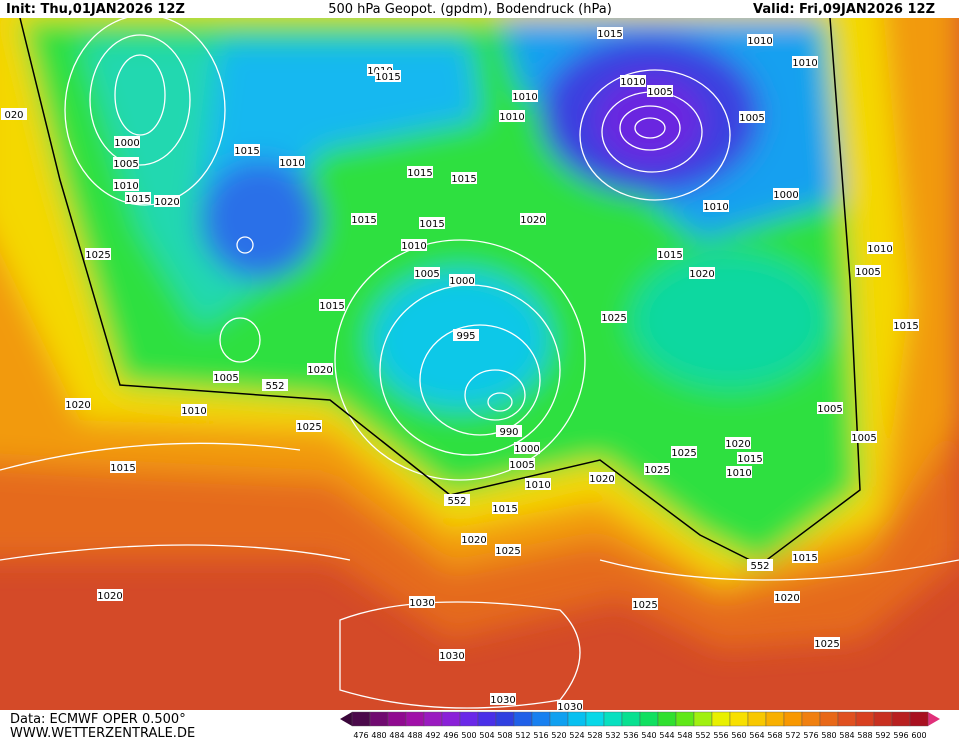 The height and width of the screenshot is (741, 959). I want to click on colorbar-label: 592, so click(882, 735).